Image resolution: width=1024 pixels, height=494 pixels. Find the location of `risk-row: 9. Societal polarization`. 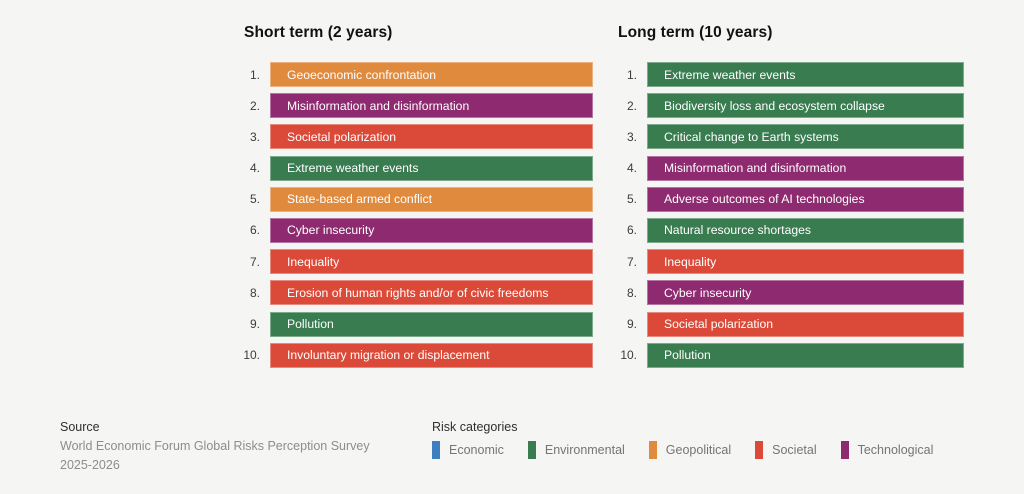

risk-row: 9. Societal polarization is located at coordinates (782, 324).